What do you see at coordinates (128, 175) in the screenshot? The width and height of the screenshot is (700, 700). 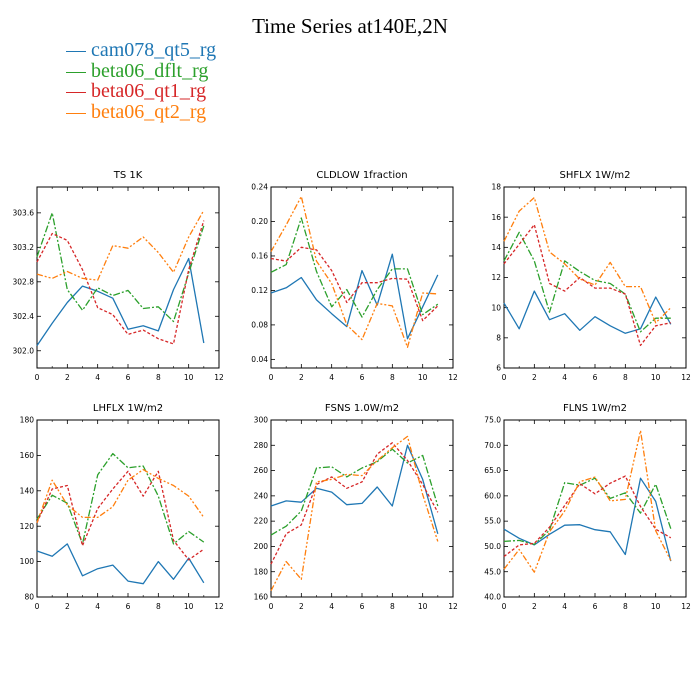 I see `panel-title: TS 1K` at bounding box center [128, 175].